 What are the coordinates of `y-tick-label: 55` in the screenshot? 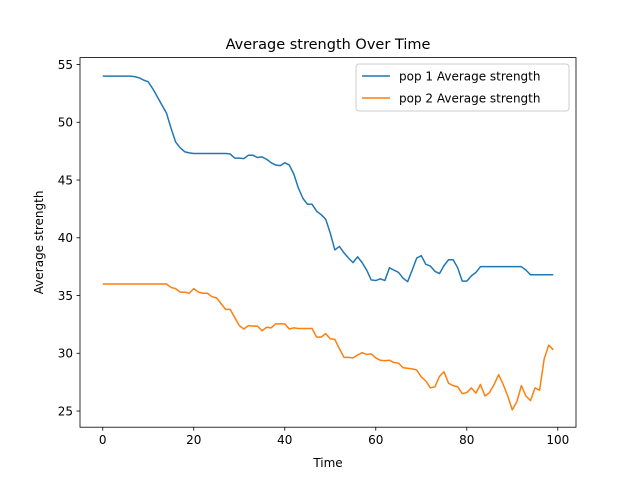 It's located at (65, 65).